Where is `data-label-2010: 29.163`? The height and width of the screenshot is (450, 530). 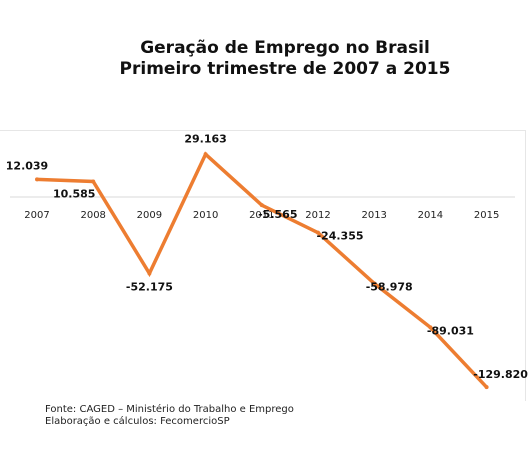 data-label-2010: 29.163 is located at coordinates (205, 138).